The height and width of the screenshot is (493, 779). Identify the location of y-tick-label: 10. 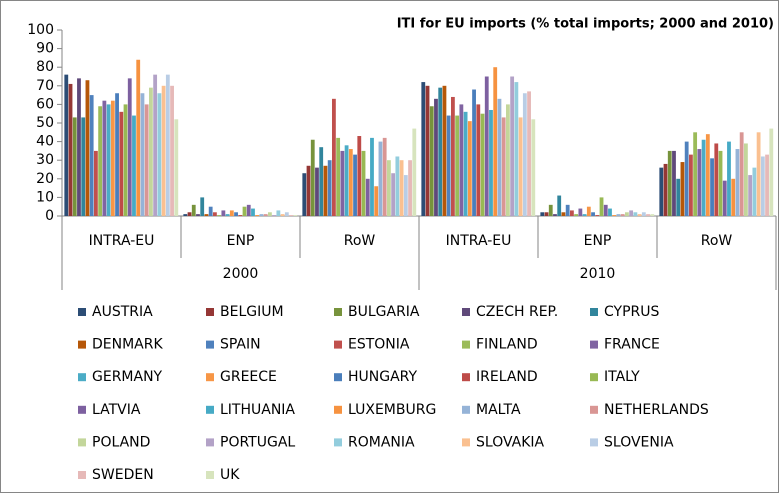
(45, 197).